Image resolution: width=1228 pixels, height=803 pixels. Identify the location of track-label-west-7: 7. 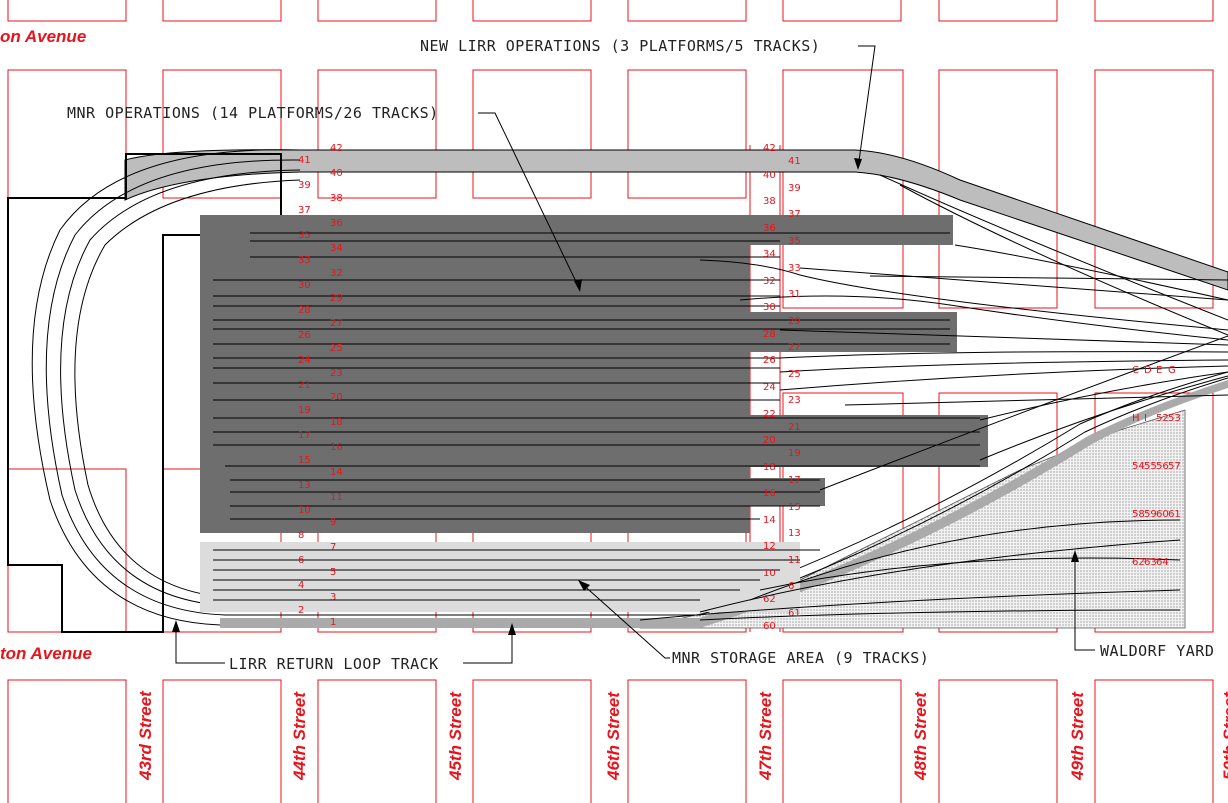
(333, 548).